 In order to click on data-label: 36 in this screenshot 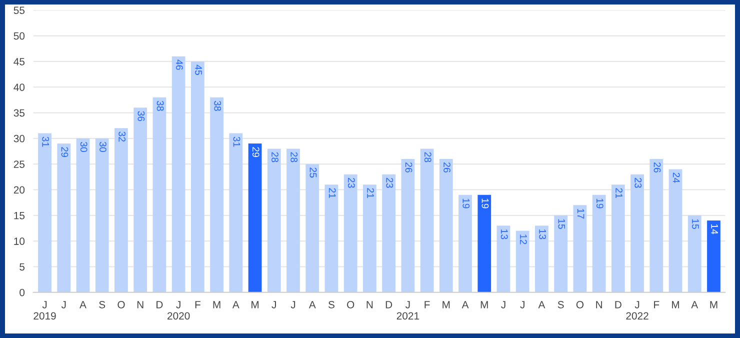, I will do `click(141, 116)`.